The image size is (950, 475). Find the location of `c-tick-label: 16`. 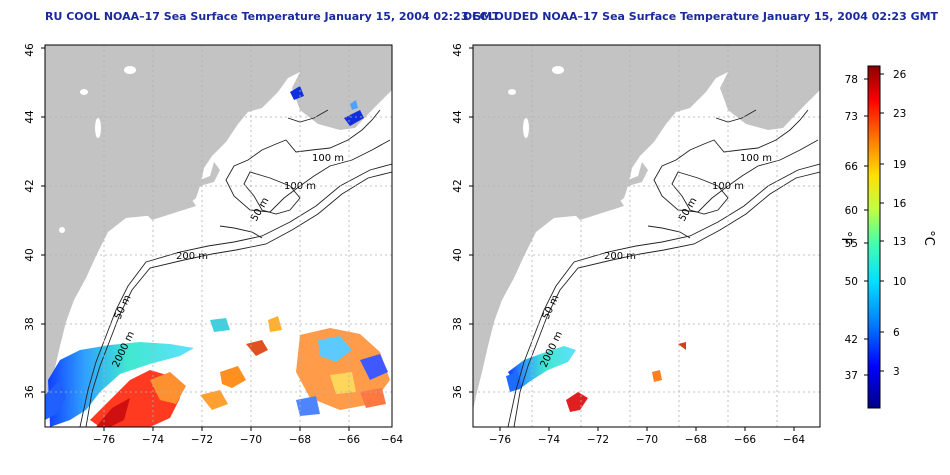

c-tick-label: 16 is located at coordinates (900, 204).